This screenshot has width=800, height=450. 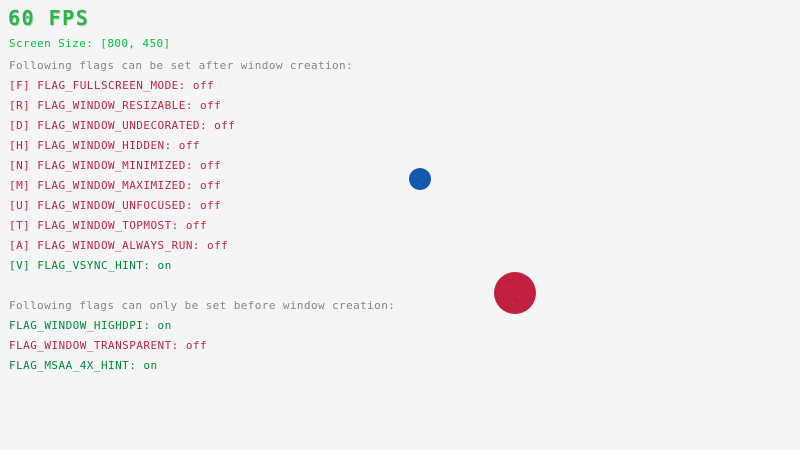 I want to click on flag-row-flag-fullscreen-mode: [F] FLAG_FULLSCREEN_MODE: off, so click(x=112, y=85).